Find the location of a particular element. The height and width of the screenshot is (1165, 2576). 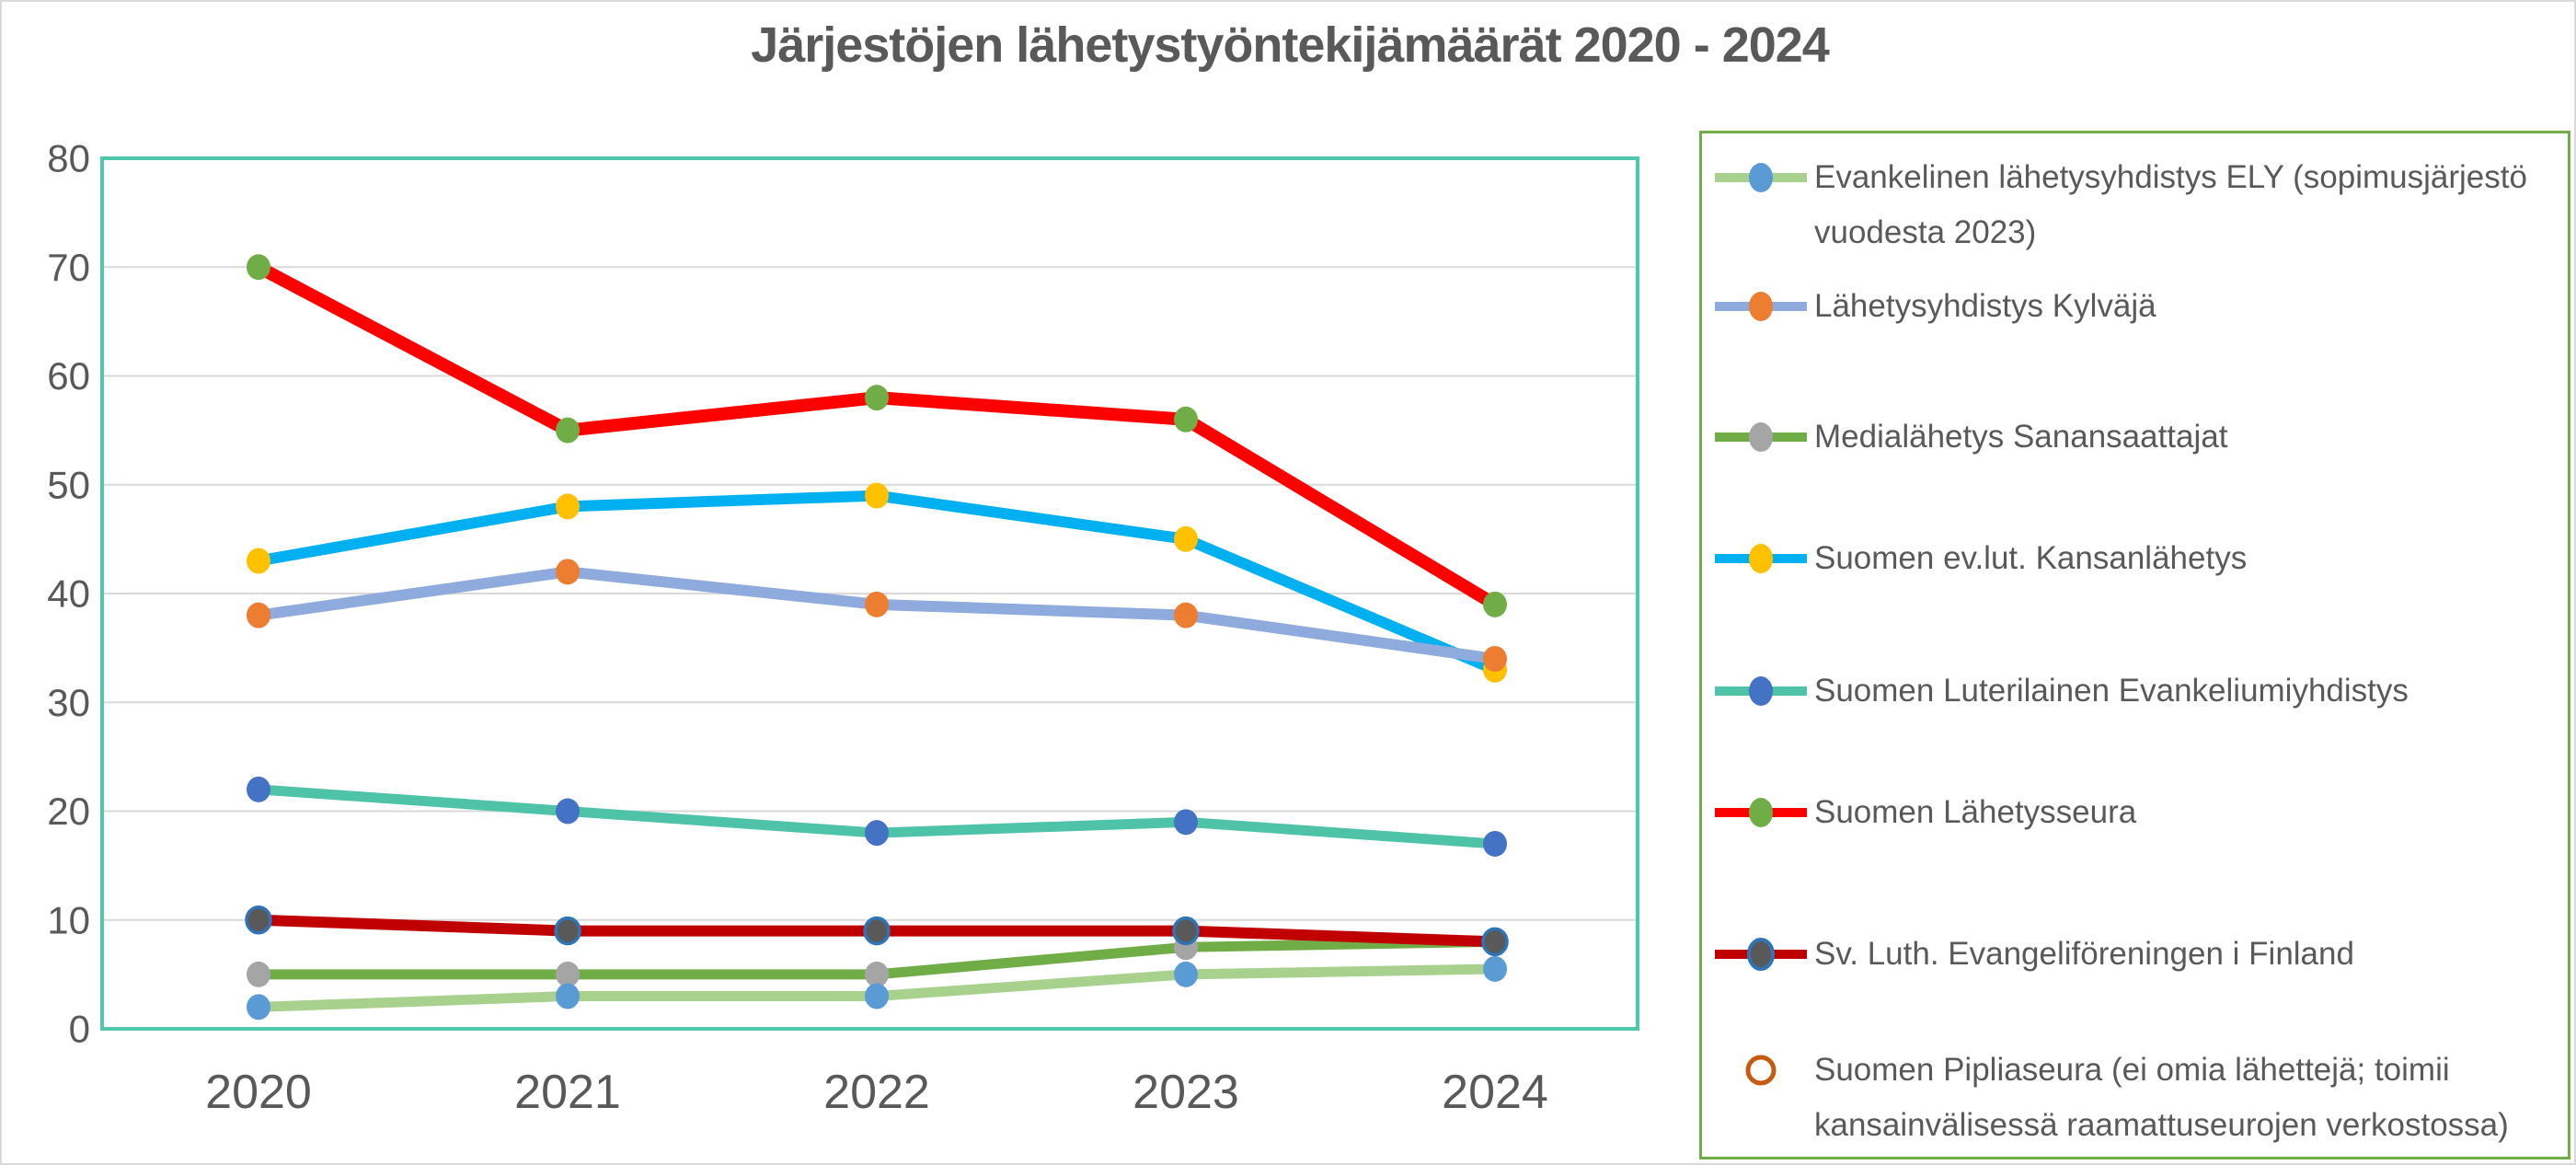

x-axis-tick-label: 2023 is located at coordinates (1186, 1092).